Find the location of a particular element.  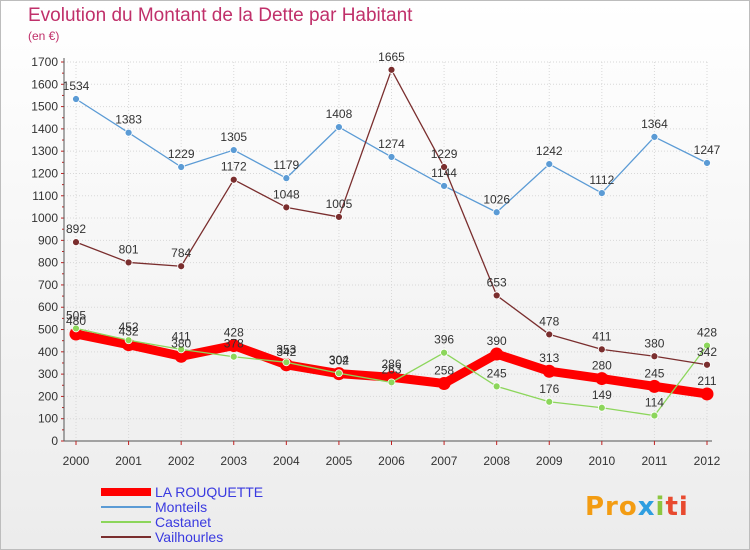

data-label-monteils: 1383 is located at coordinates (128, 120).